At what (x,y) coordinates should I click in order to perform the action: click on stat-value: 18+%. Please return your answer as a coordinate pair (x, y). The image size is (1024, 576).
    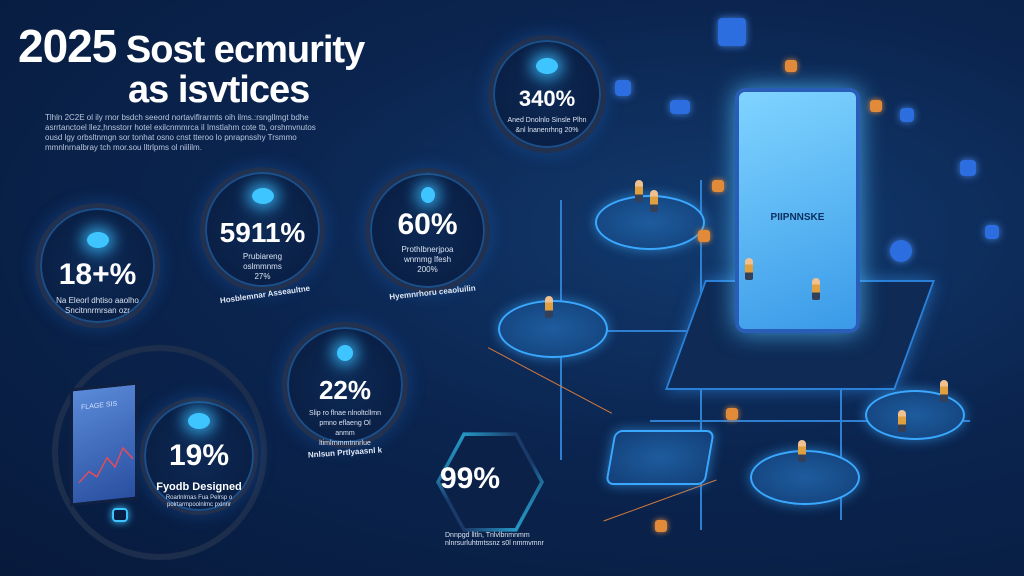
    Looking at the image, I should click on (97, 274).